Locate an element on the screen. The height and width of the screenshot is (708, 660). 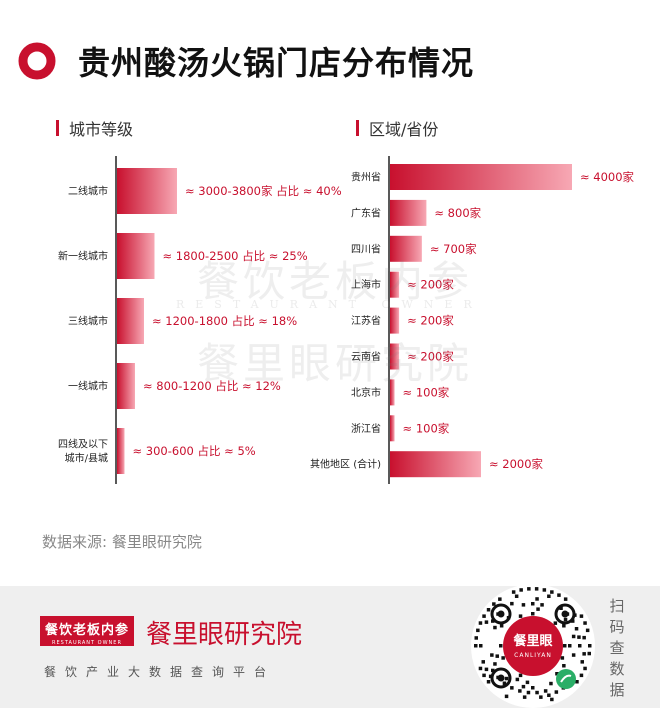
tick-label-1-6: 北京市 is located at coordinates (366, 392).